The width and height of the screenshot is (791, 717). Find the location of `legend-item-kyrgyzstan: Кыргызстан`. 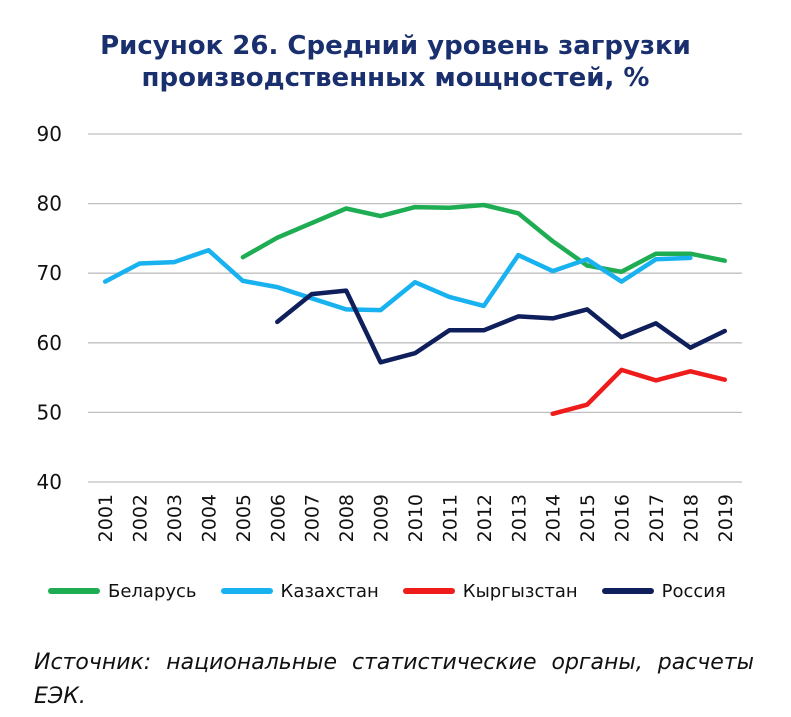

legend-item-kyrgyzstan: Кыргызстан is located at coordinates (490, 591).